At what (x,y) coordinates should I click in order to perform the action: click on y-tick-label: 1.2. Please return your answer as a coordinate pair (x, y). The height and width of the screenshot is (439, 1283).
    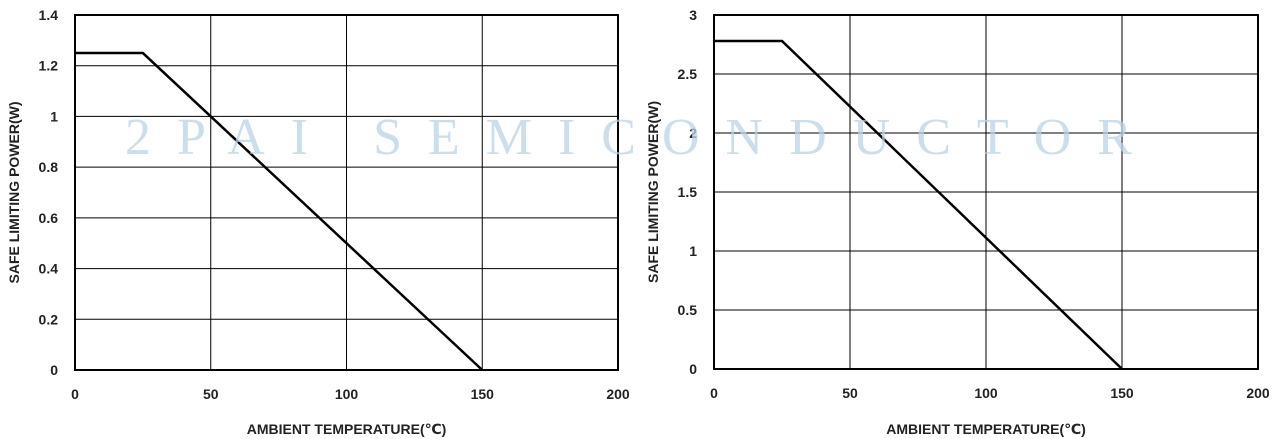
    Looking at the image, I should click on (49, 66).